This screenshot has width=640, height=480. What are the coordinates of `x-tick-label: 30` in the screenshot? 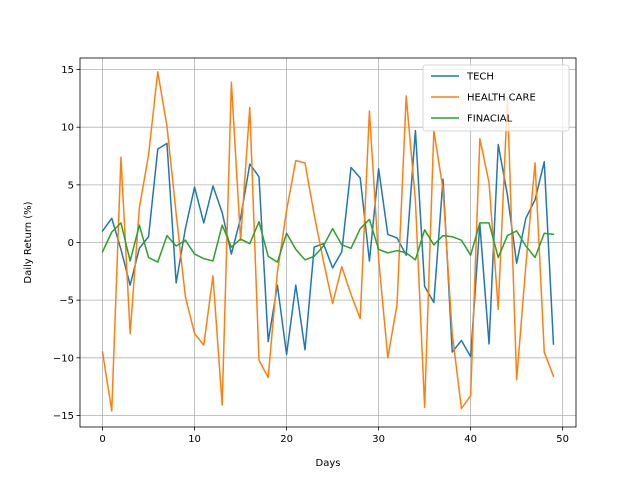 It's located at (378, 439).